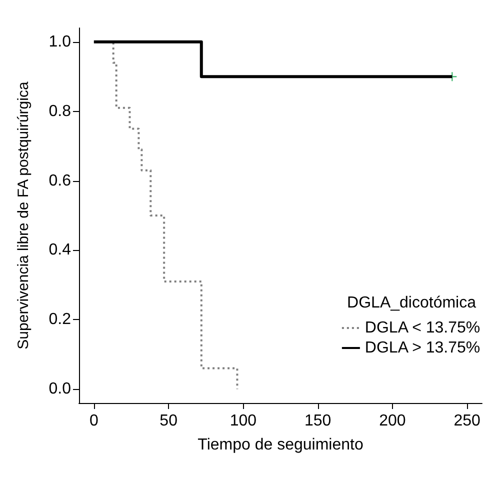 This screenshot has width=502, height=479. Describe the element at coordinates (422, 348) in the screenshot. I see `legend-label: DGLA > 13.75%` at that location.